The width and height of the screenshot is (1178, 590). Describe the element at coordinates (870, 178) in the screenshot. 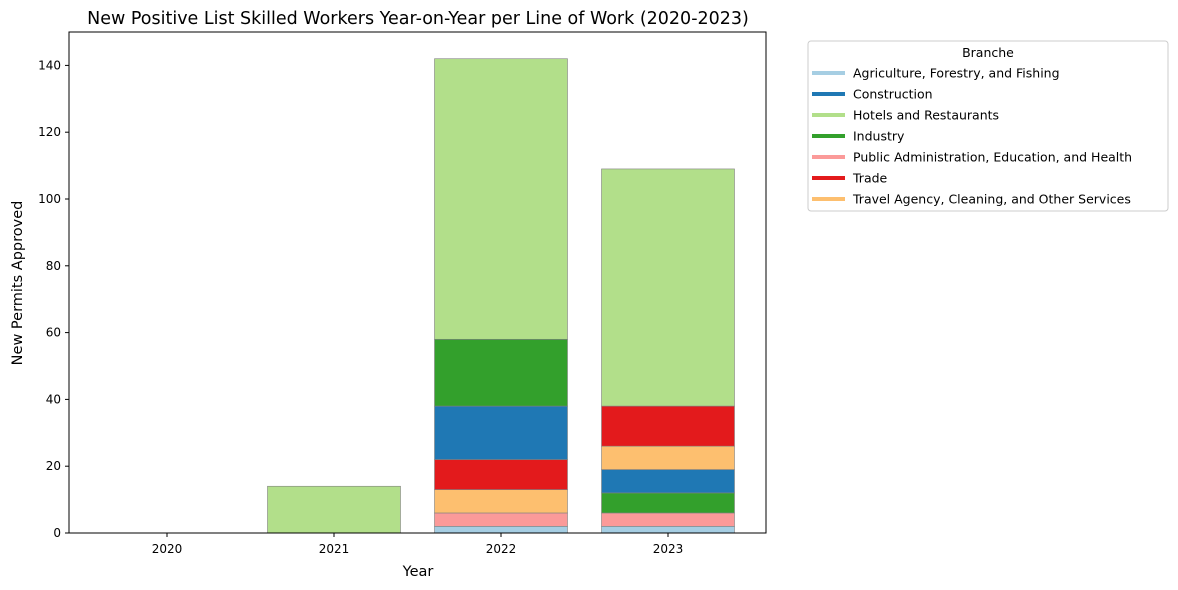

I see `legend-label: Trade` at that location.